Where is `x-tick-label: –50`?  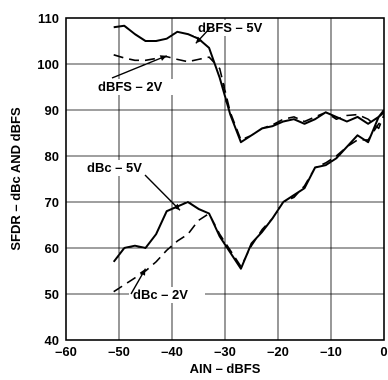 x-tick-label: –50 is located at coordinates (119, 351).